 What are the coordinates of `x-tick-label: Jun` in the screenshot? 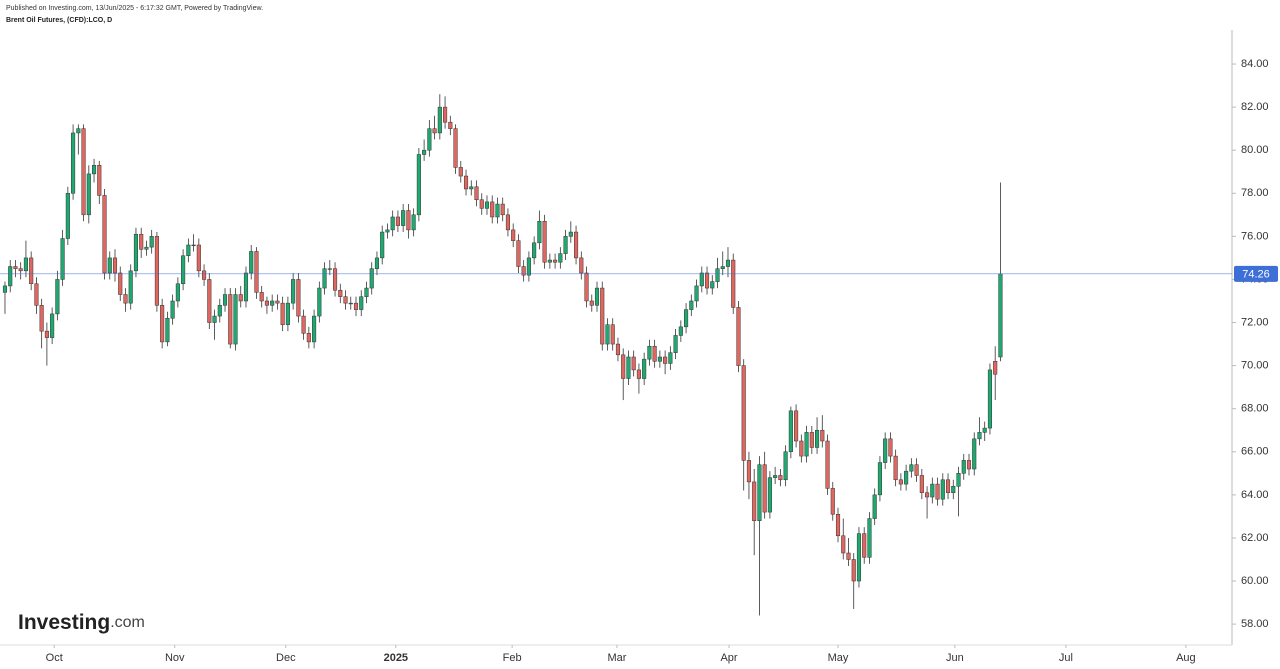 It's located at (955, 658).